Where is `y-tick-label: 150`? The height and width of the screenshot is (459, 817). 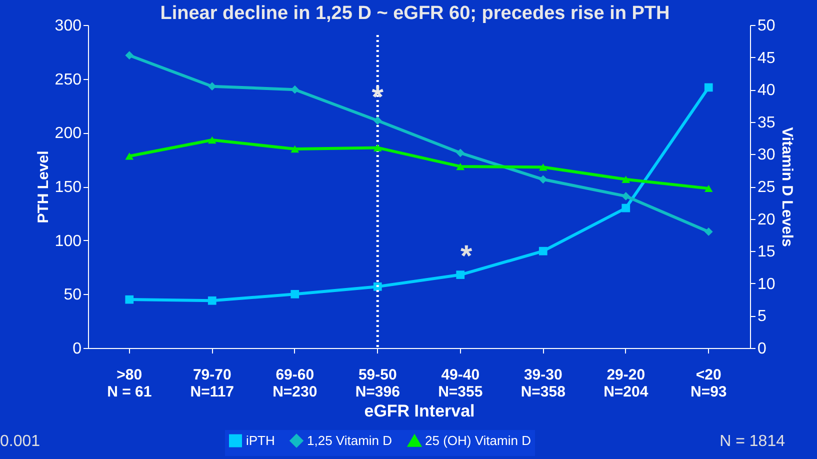
y-tick-label: 150 is located at coordinates (68, 187).